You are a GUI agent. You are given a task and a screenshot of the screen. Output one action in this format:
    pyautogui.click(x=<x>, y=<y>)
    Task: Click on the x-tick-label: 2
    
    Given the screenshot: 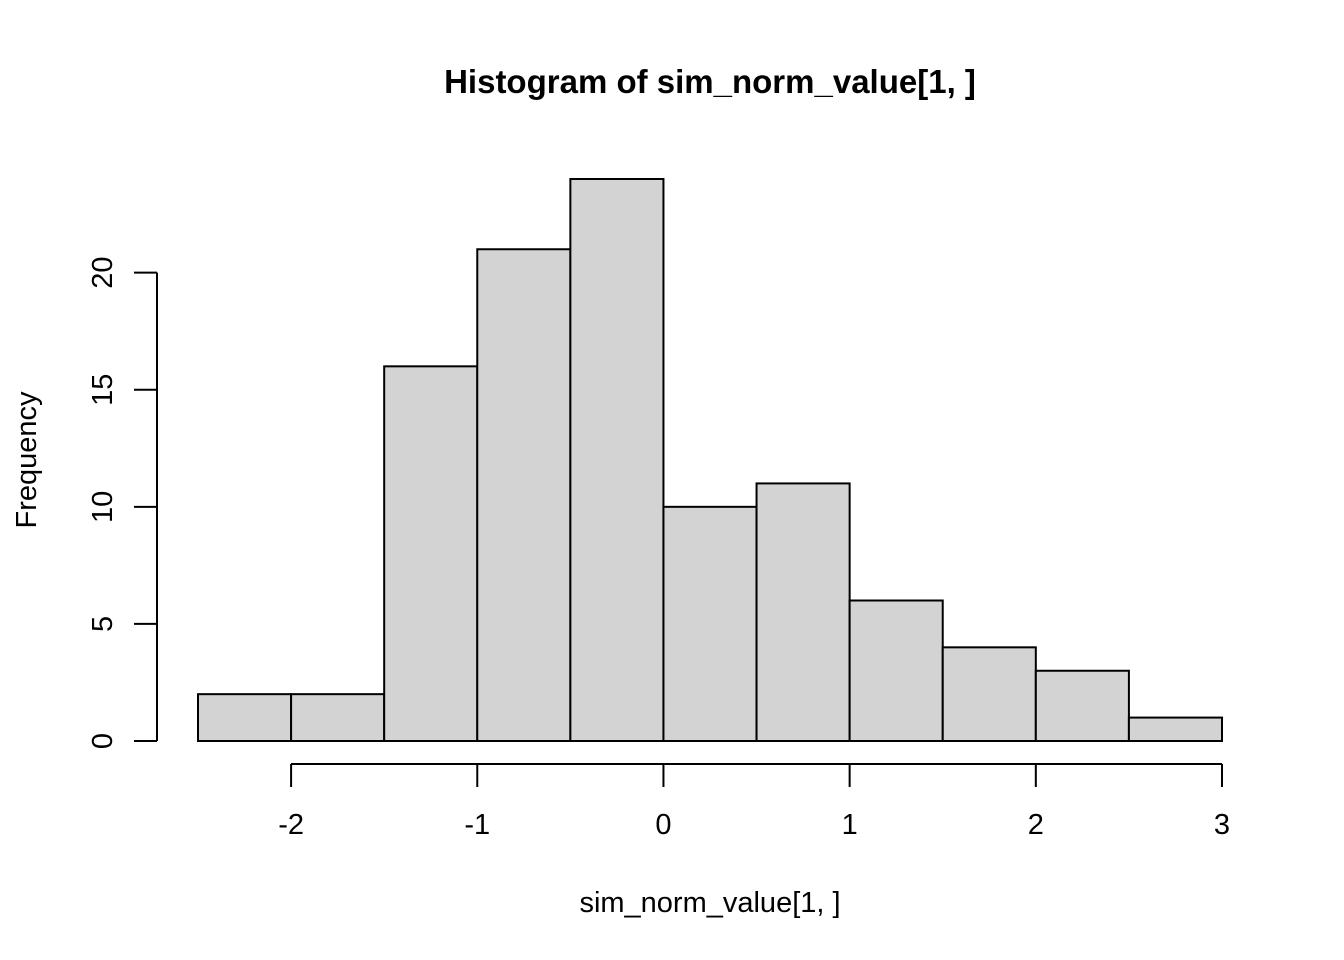 What is the action you would take?
    pyautogui.click(x=1036, y=825)
    